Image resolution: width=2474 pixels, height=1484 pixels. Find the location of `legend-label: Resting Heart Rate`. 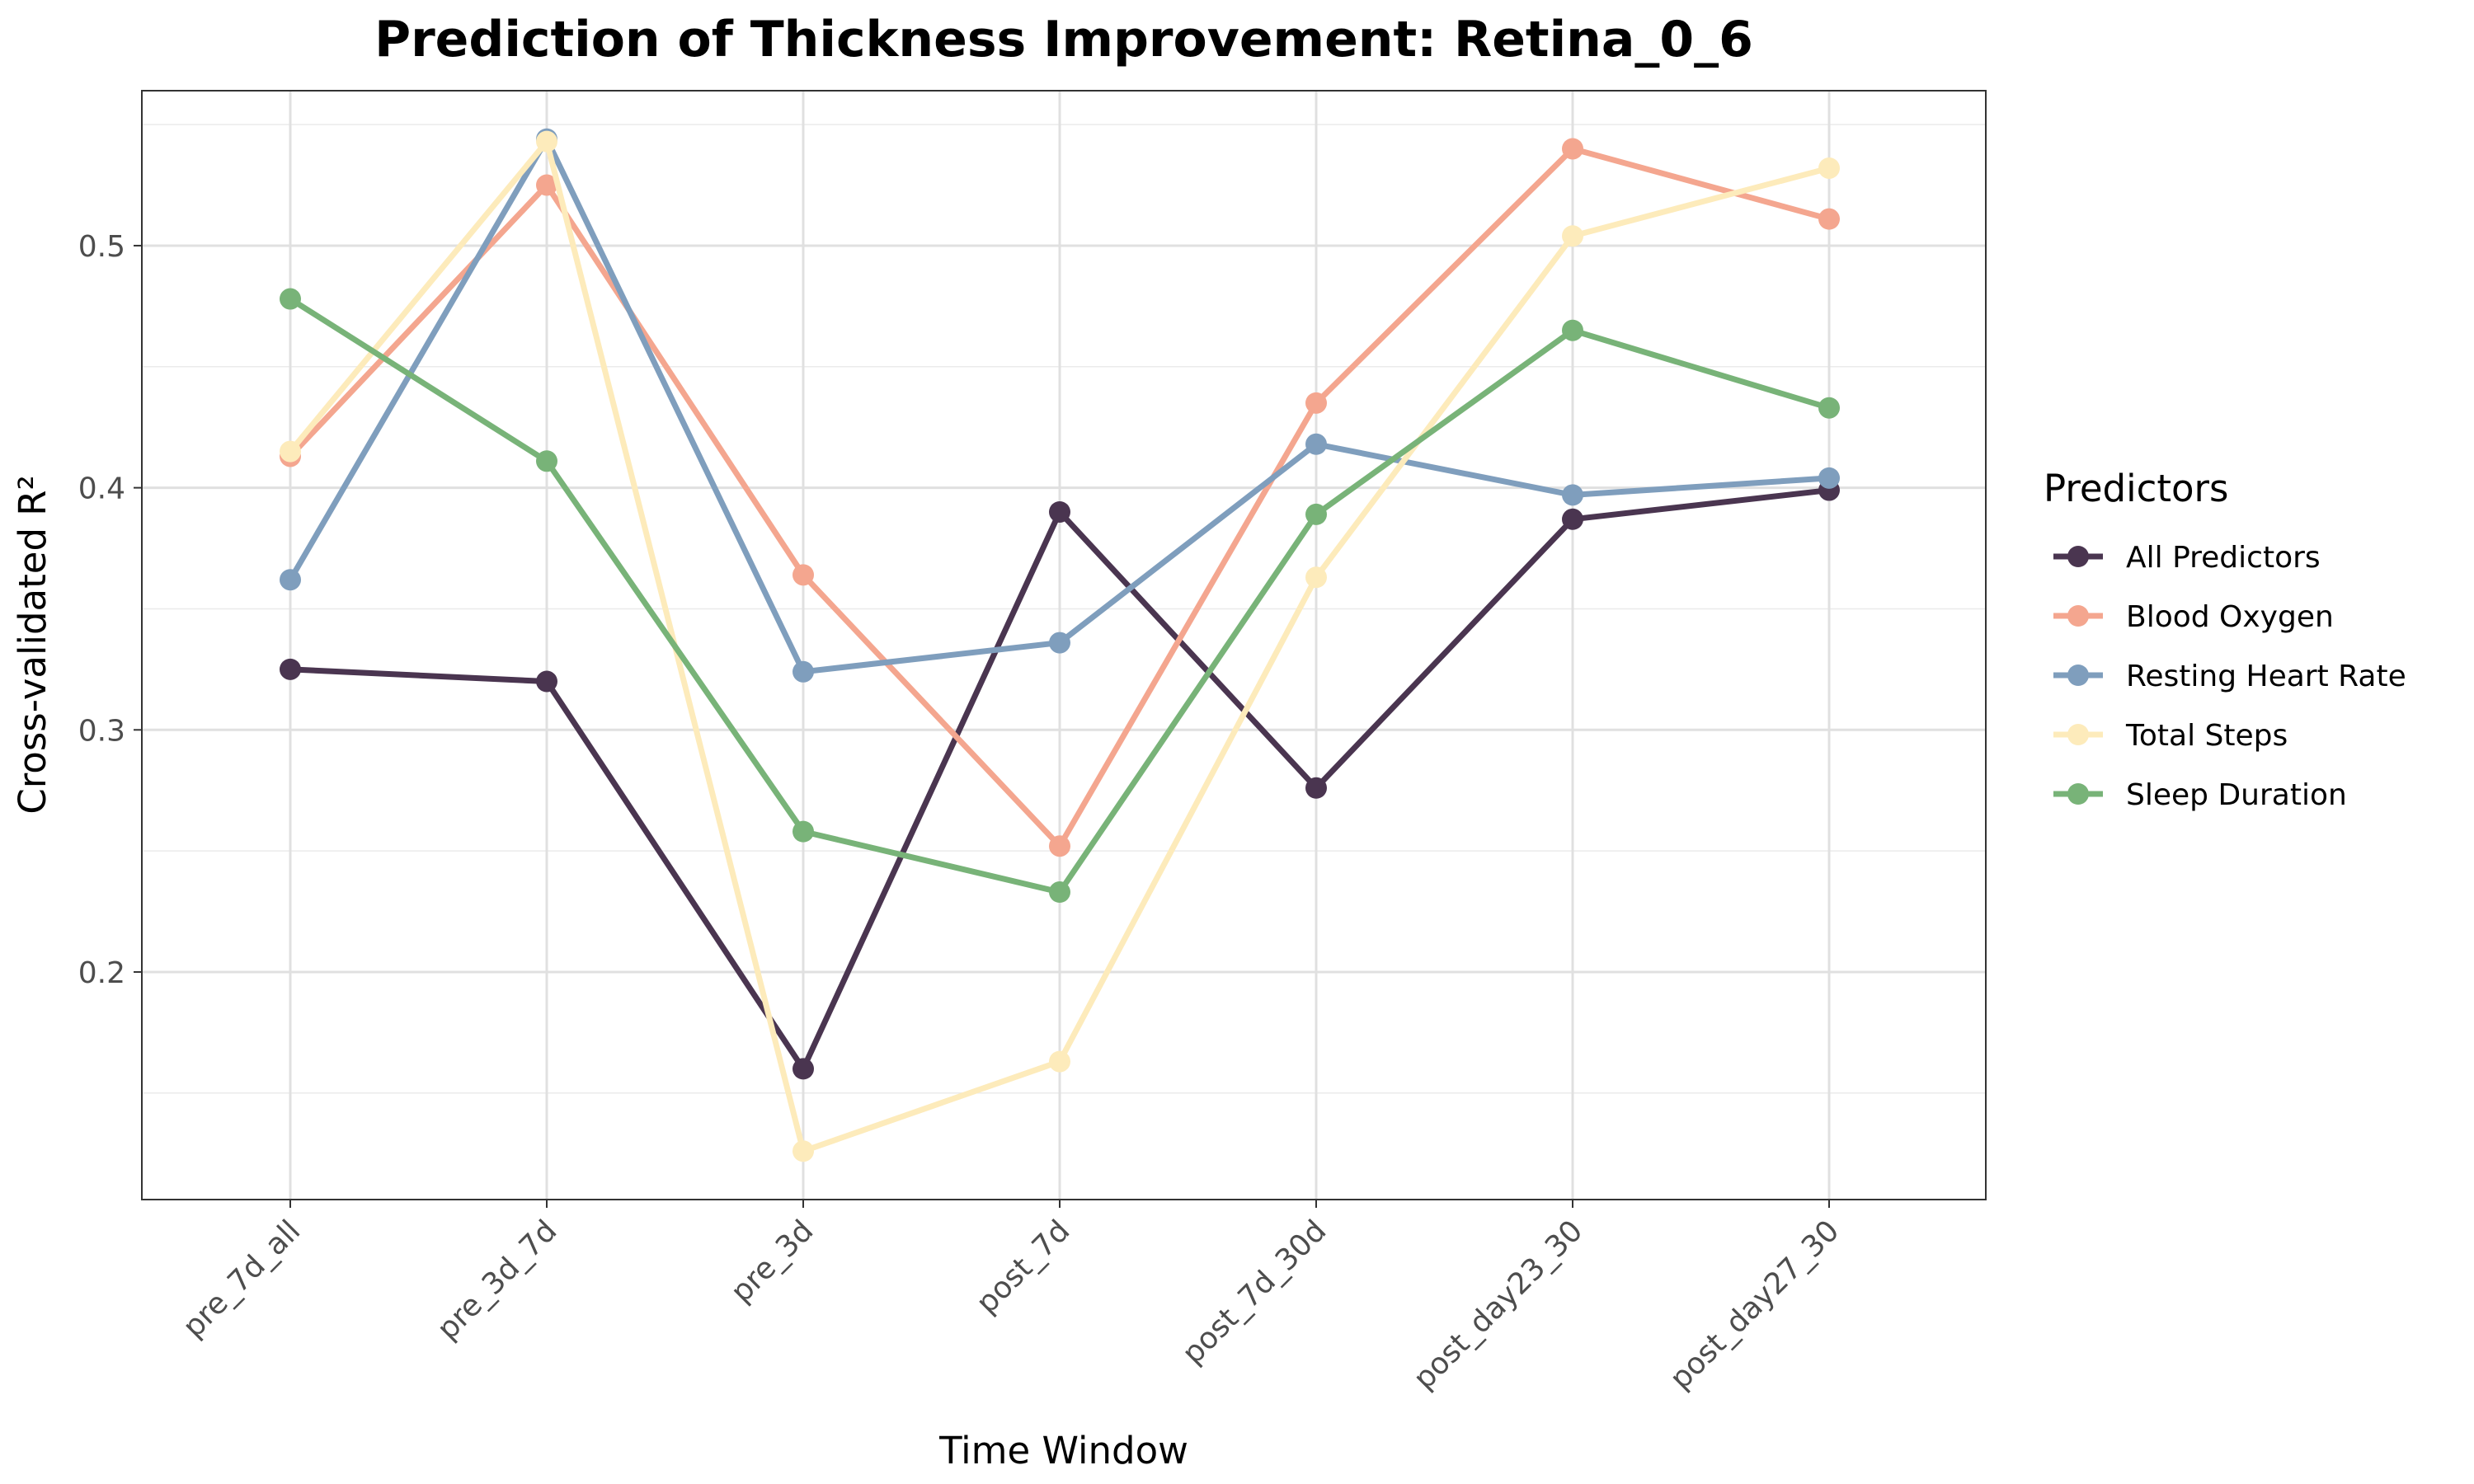

legend-label: Resting Heart Rate is located at coordinates (2266, 676).